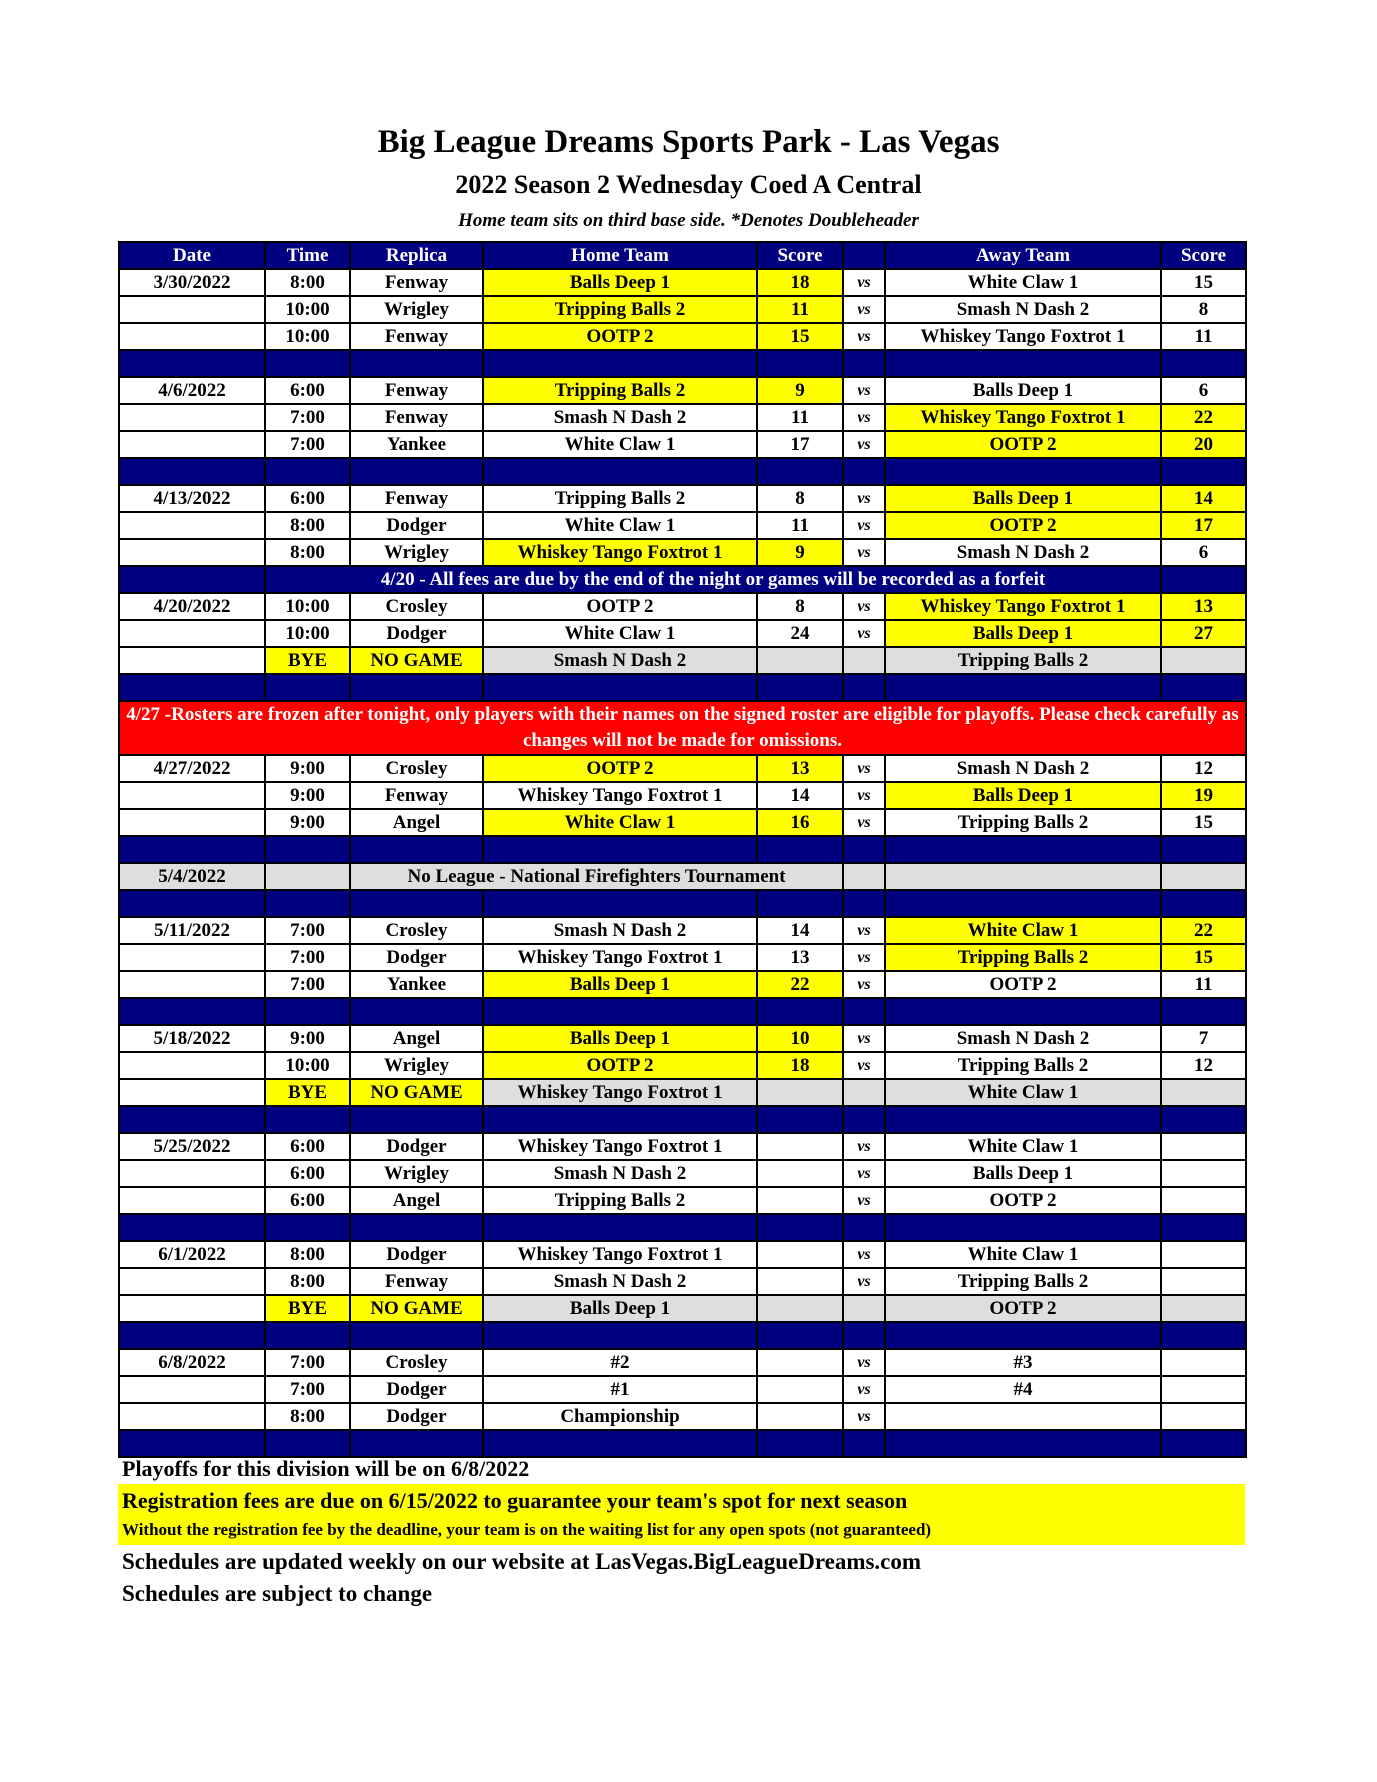 The height and width of the screenshot is (1782, 1377). Describe the element at coordinates (307, 282) in the screenshot. I see `time-cell: 8:00` at that location.